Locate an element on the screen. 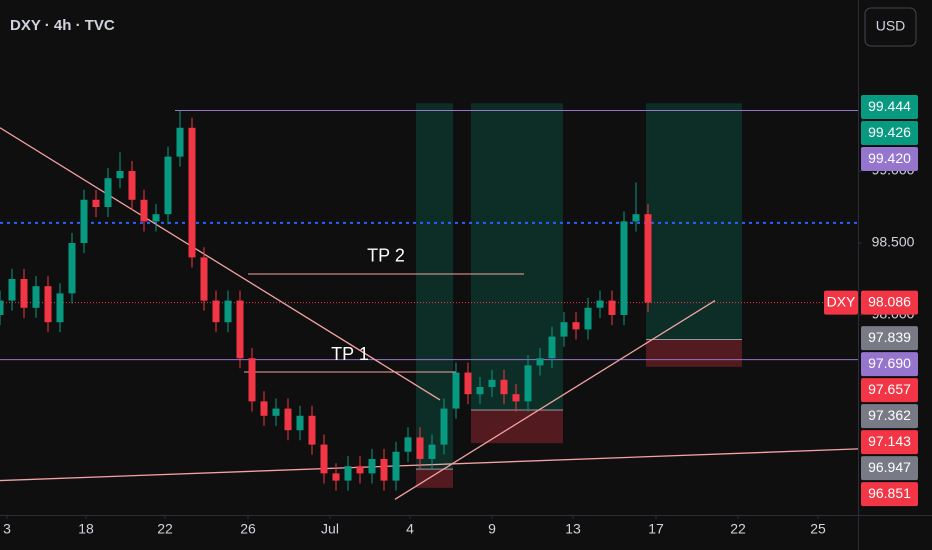 This screenshot has height=550, width=932. price-tag-label: 97.839 is located at coordinates (889, 337).